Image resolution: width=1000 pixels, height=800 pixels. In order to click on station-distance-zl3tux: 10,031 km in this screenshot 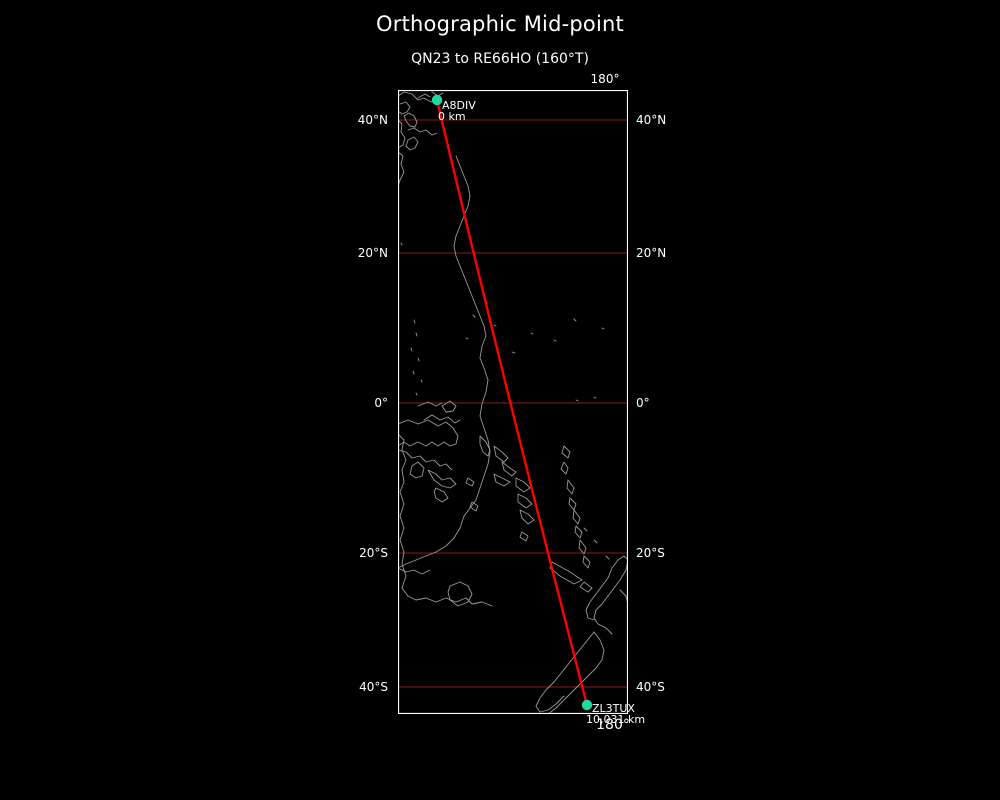, I will do `click(616, 719)`.